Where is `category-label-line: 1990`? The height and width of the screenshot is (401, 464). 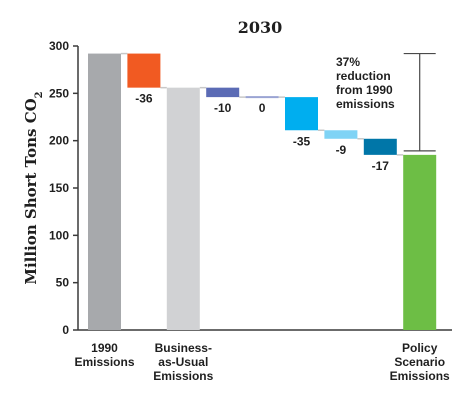 category-label-line: 1990 is located at coordinates (104, 348).